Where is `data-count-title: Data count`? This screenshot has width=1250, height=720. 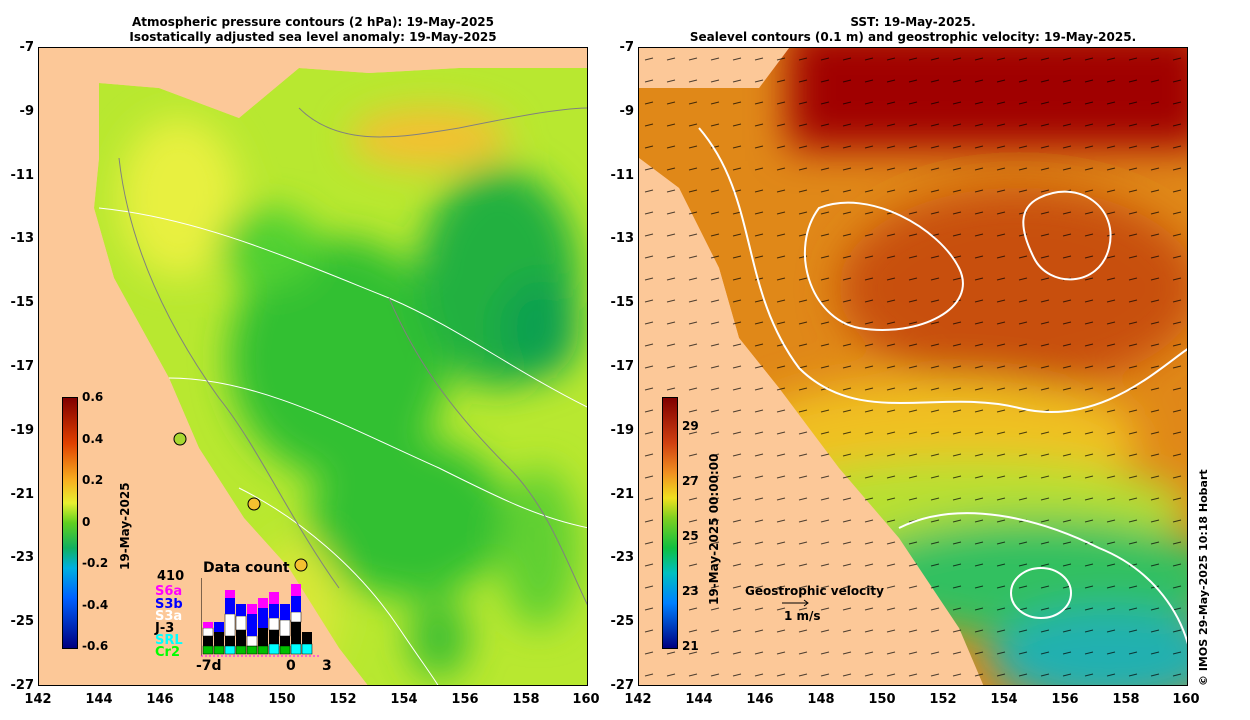 data-count-title: Data count is located at coordinates (246, 568).